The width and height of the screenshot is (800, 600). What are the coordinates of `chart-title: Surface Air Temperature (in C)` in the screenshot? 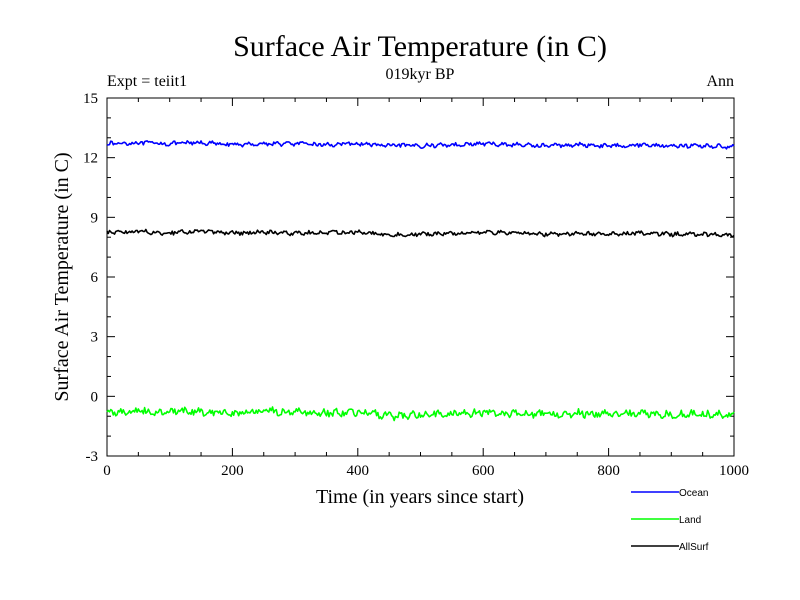 It's located at (420, 46).